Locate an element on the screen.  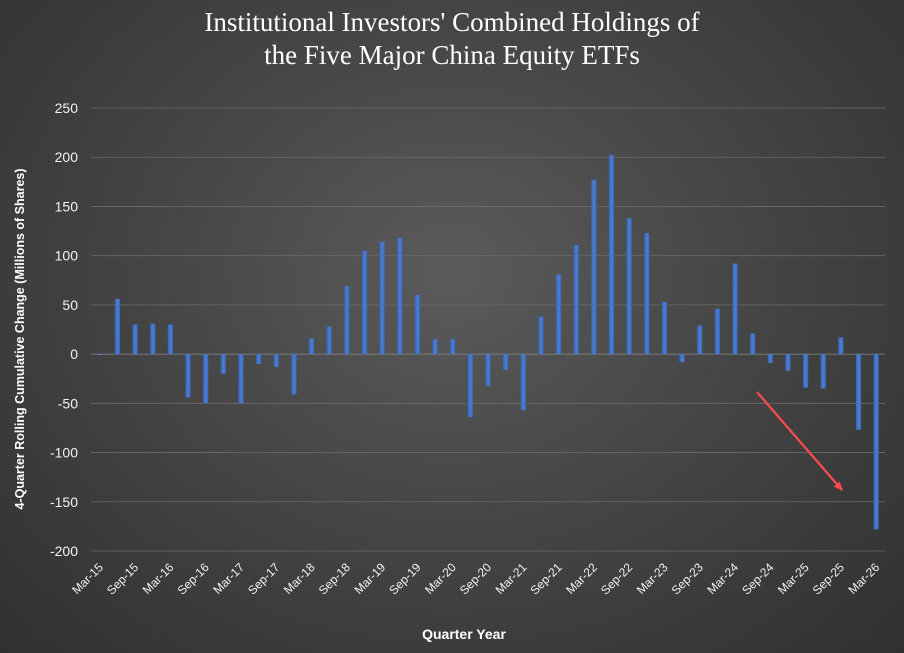
x-tick-label: Mar-18 is located at coordinates (299, 578).